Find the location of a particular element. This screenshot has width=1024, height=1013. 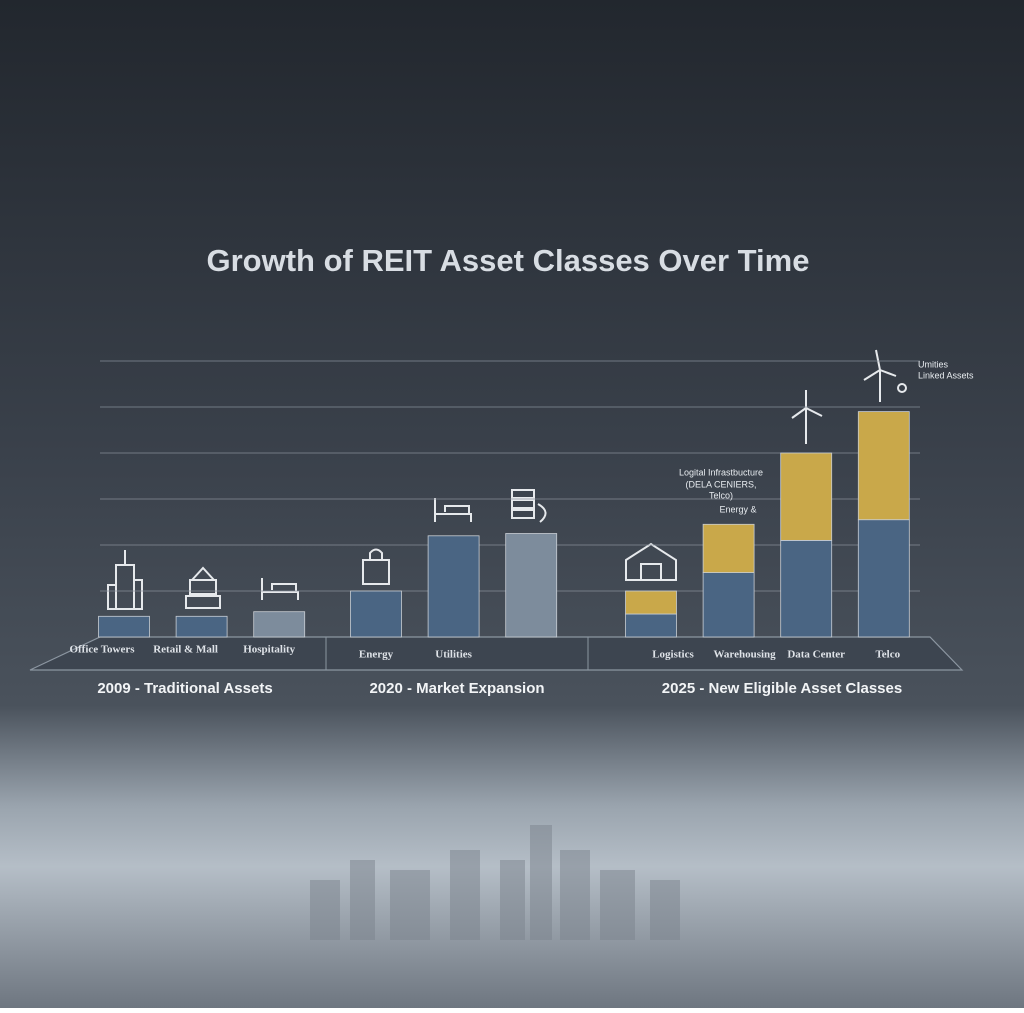

x-tick-label: Data Center is located at coordinates (816, 655).